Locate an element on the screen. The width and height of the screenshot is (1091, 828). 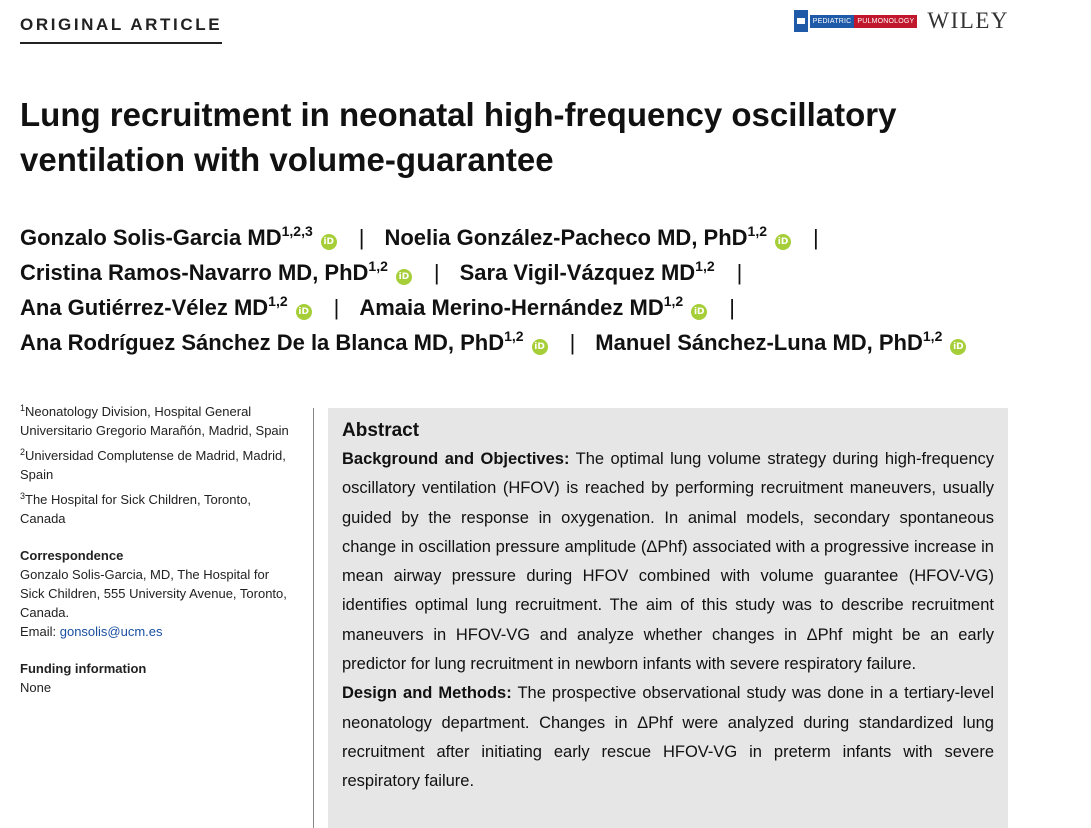
affiliation-number: 1 is located at coordinates (23, 408).